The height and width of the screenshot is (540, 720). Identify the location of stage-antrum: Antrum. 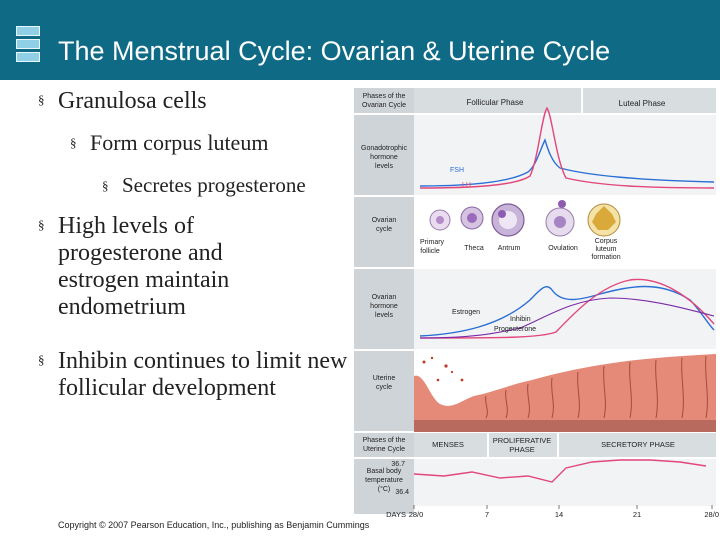
(509, 248).